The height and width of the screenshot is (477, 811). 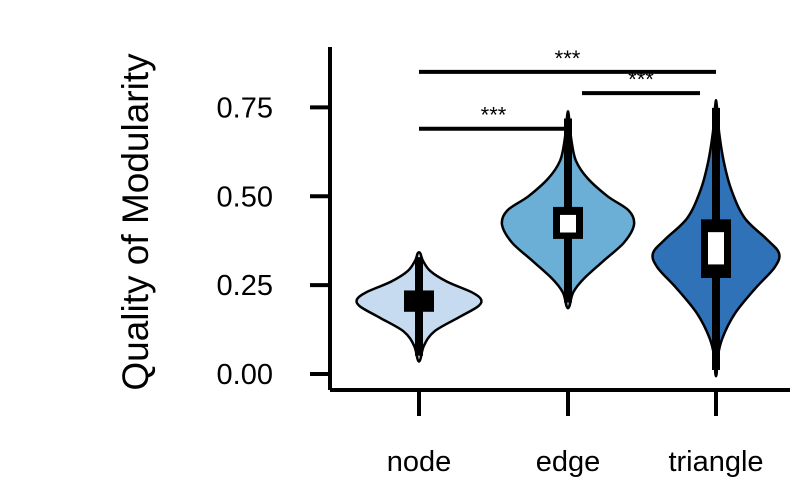 I want to click on violin-edge, so click(x=568, y=210).